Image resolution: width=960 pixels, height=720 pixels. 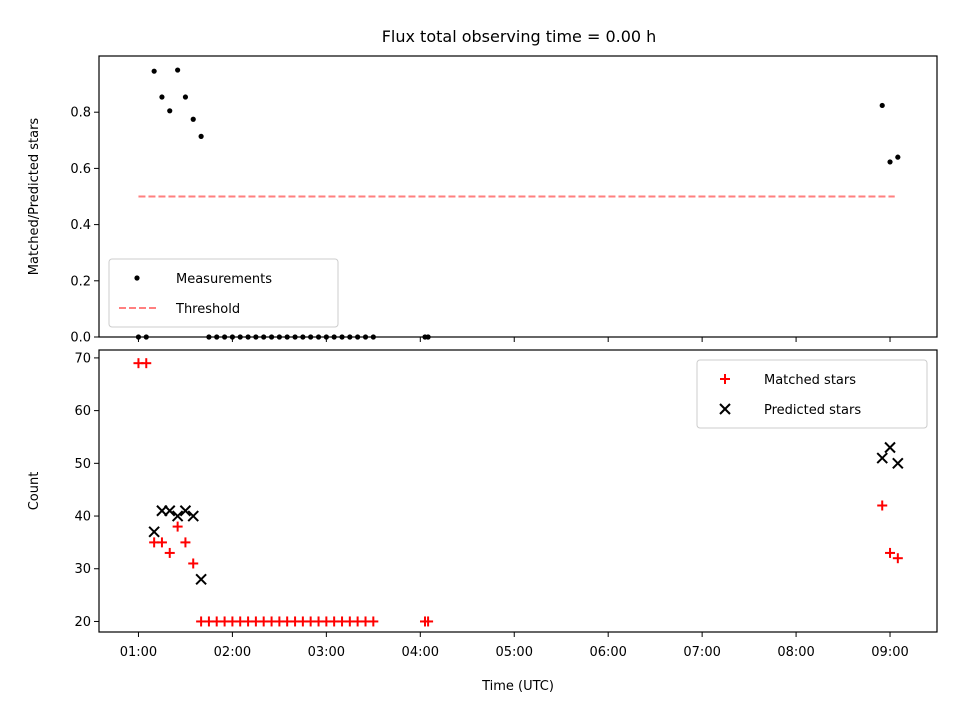 What do you see at coordinates (82, 464) in the screenshot?
I see `y-tick-label: 50` at bounding box center [82, 464].